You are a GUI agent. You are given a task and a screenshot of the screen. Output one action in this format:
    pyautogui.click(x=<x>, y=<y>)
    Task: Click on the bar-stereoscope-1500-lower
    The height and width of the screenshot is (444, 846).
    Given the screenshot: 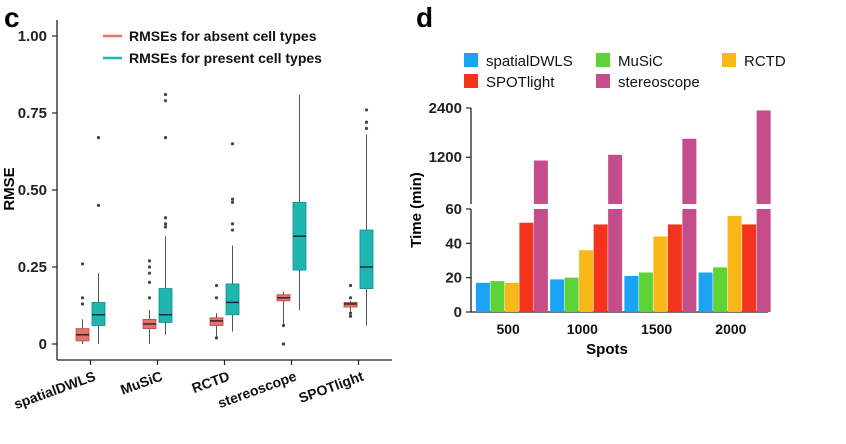 What is the action you would take?
    pyautogui.click(x=689, y=260)
    